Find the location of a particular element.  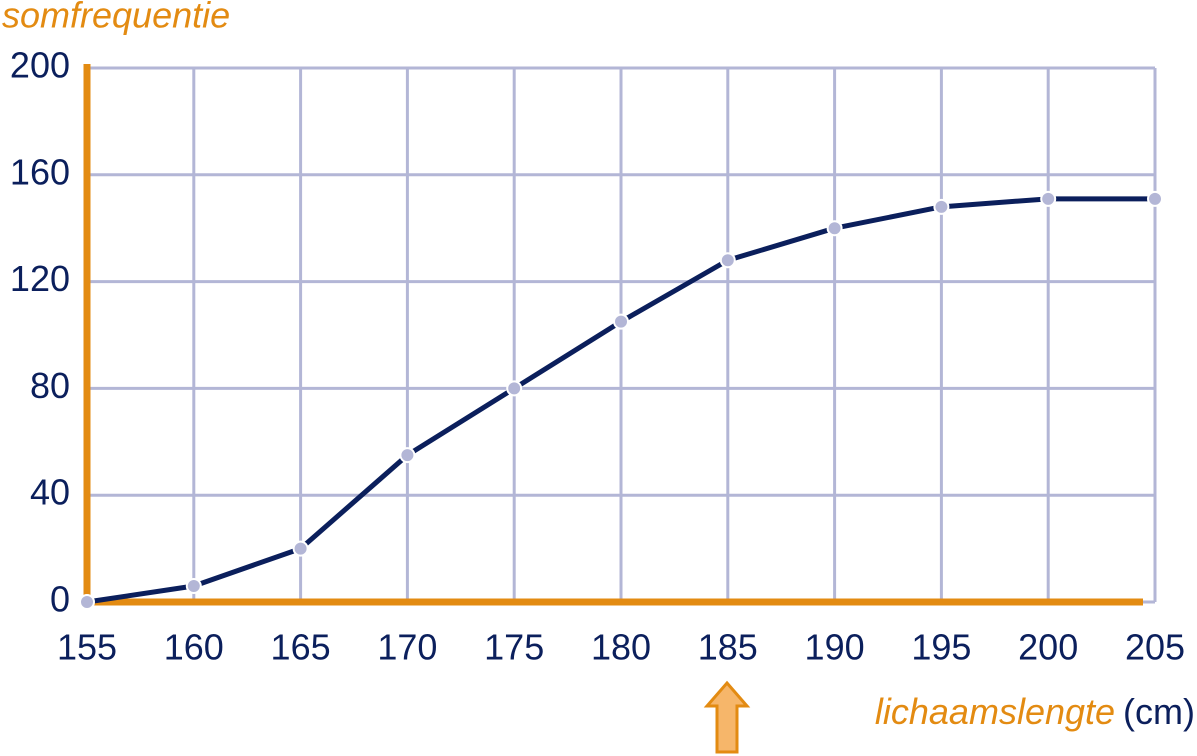

x-axis-label: lichaamslengte (cm) is located at coordinates (1035, 711).